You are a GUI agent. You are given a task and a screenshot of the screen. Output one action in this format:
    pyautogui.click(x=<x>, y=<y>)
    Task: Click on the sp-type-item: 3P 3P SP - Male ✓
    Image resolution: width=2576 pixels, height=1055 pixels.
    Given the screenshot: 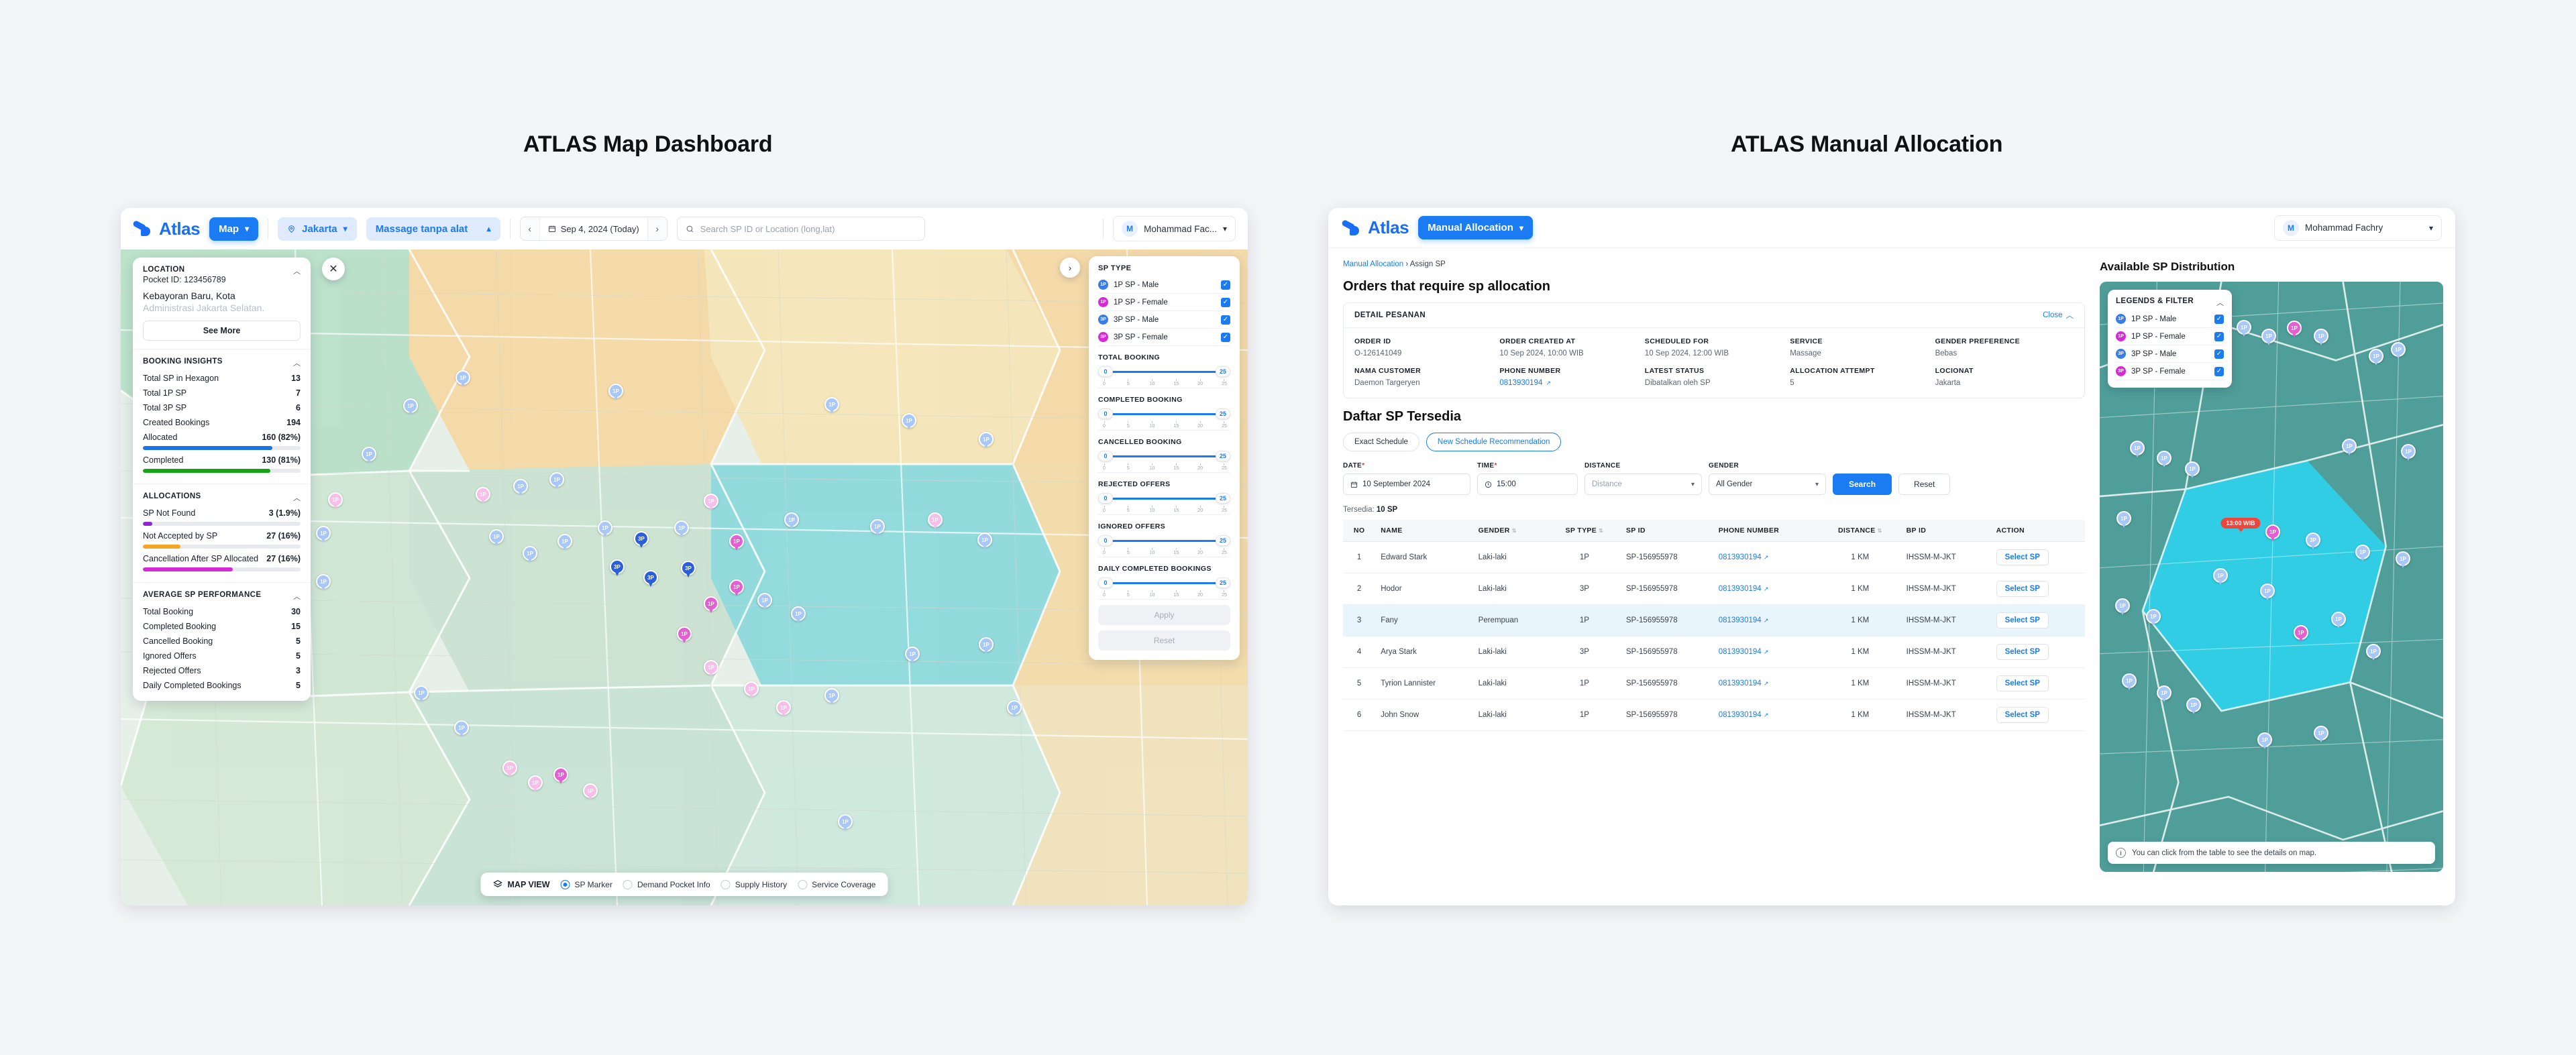 What is the action you would take?
    pyautogui.click(x=1164, y=320)
    